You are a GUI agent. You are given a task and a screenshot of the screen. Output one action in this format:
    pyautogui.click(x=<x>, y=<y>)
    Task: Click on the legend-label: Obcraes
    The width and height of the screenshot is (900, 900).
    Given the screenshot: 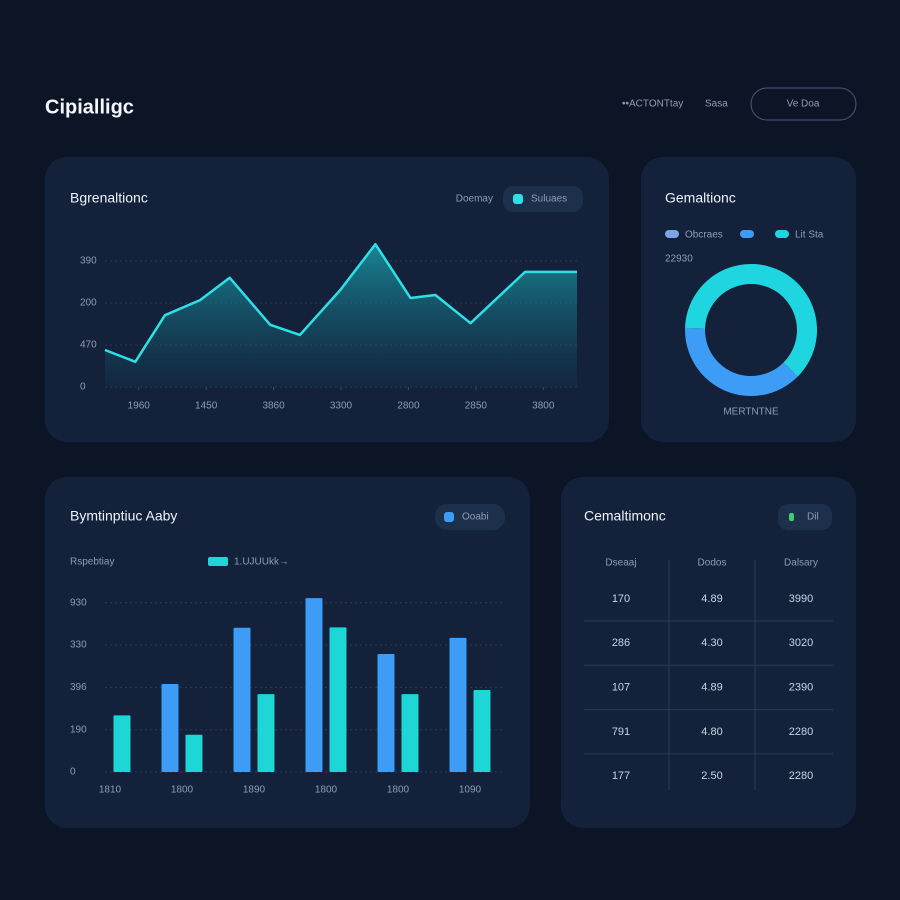 What is the action you would take?
    pyautogui.click(x=704, y=235)
    